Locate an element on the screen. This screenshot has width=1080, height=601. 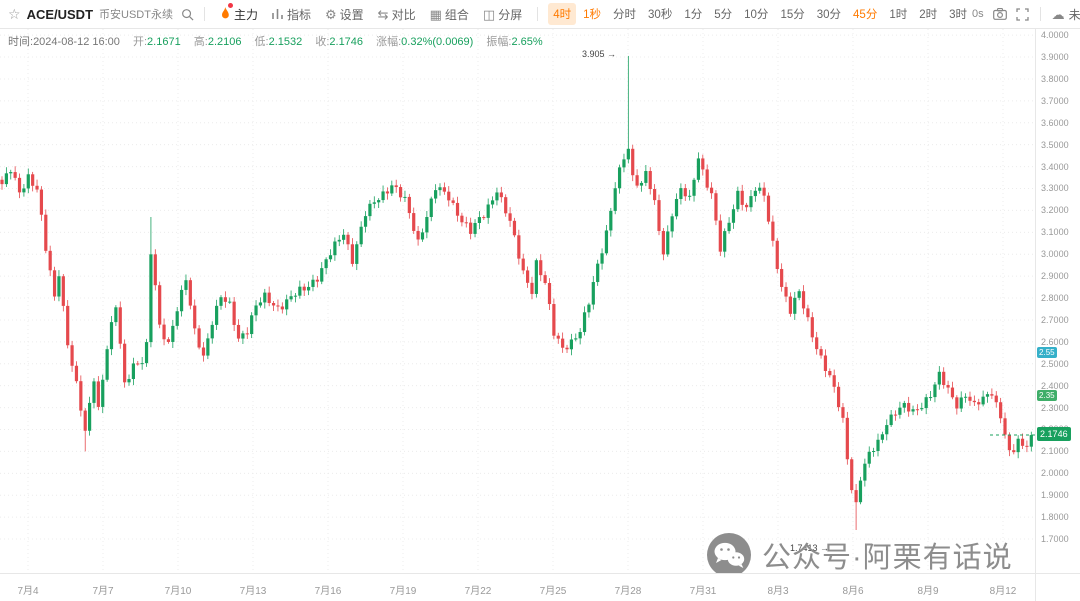
date-axis-label: 7月13 is located at coordinates (253, 591).